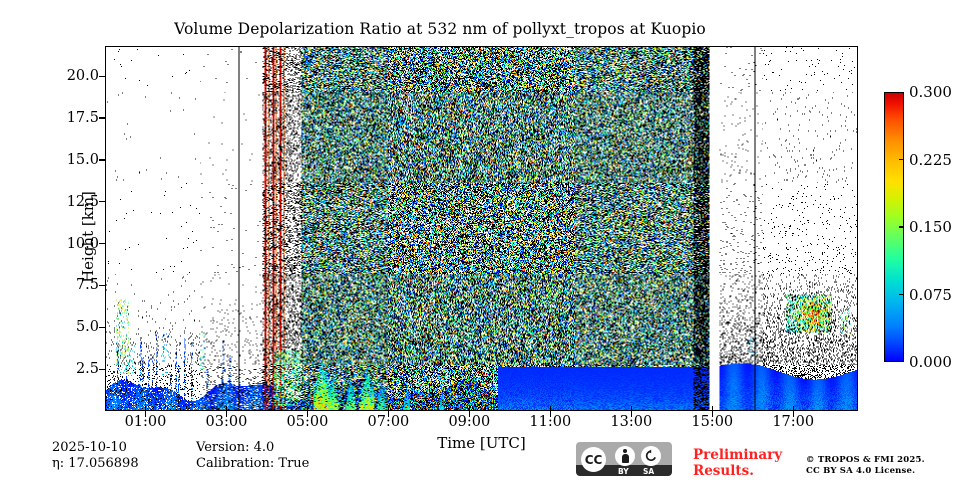 The height and width of the screenshot is (480, 960). Describe the element at coordinates (95, 463) in the screenshot. I see `footer-eta: η: 17.056898` at that location.